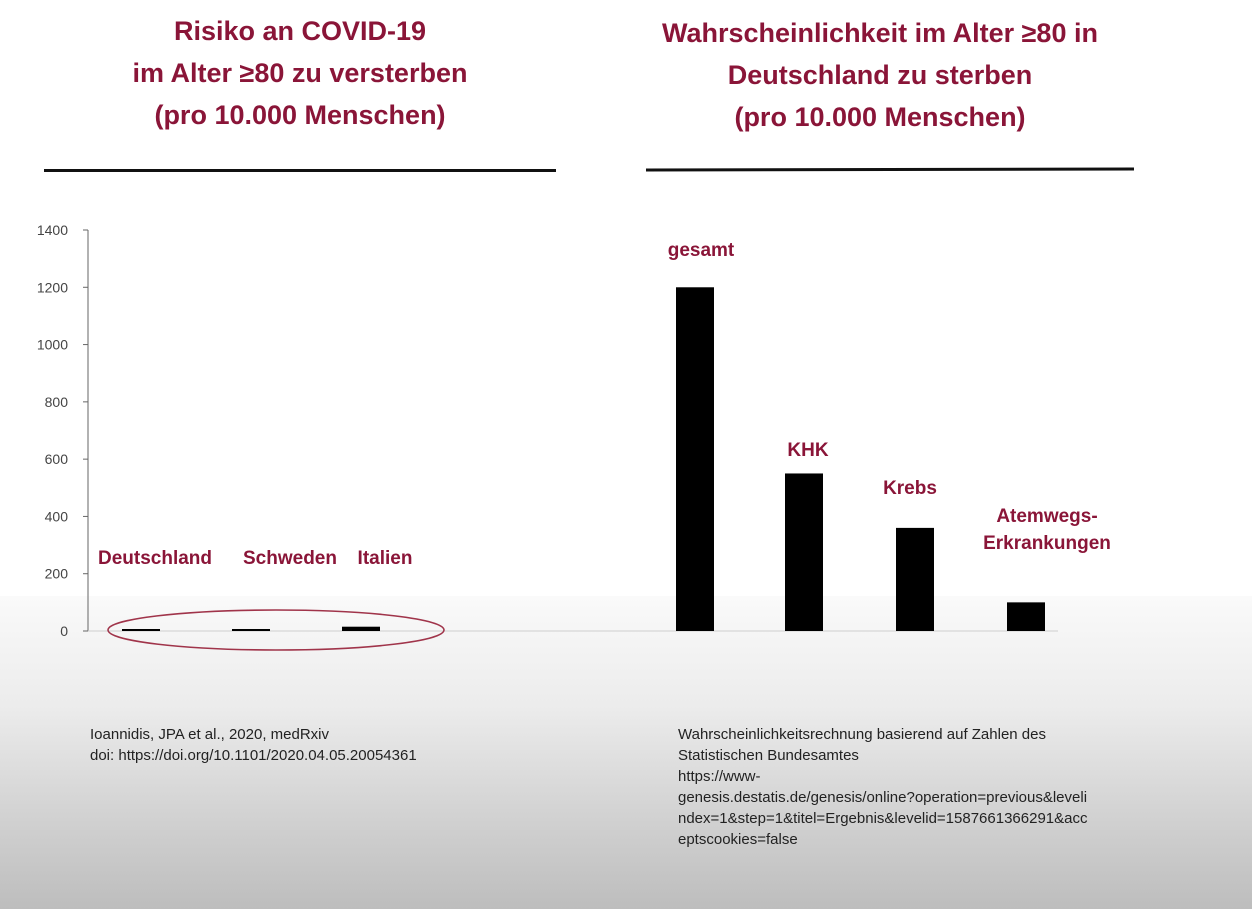 This screenshot has height=909, width=1252. I want to click on y-tick-label: 1200, so click(52, 287).